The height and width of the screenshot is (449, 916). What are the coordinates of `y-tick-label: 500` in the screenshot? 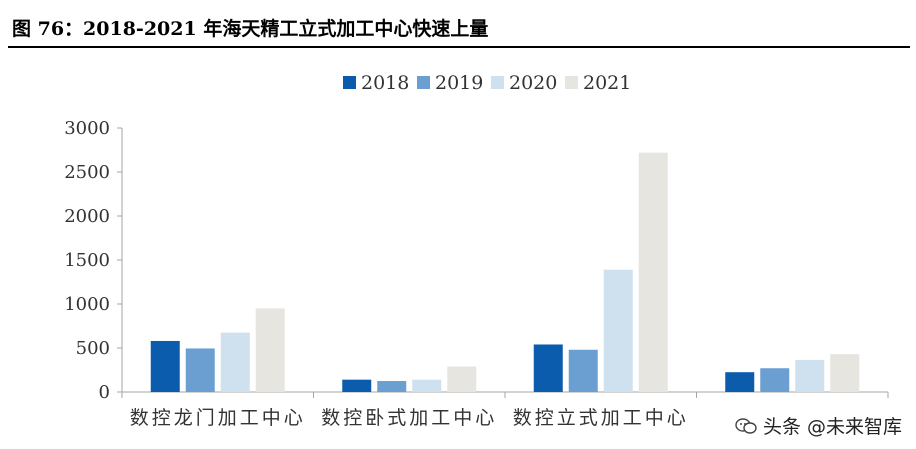 It's located at (93, 348).